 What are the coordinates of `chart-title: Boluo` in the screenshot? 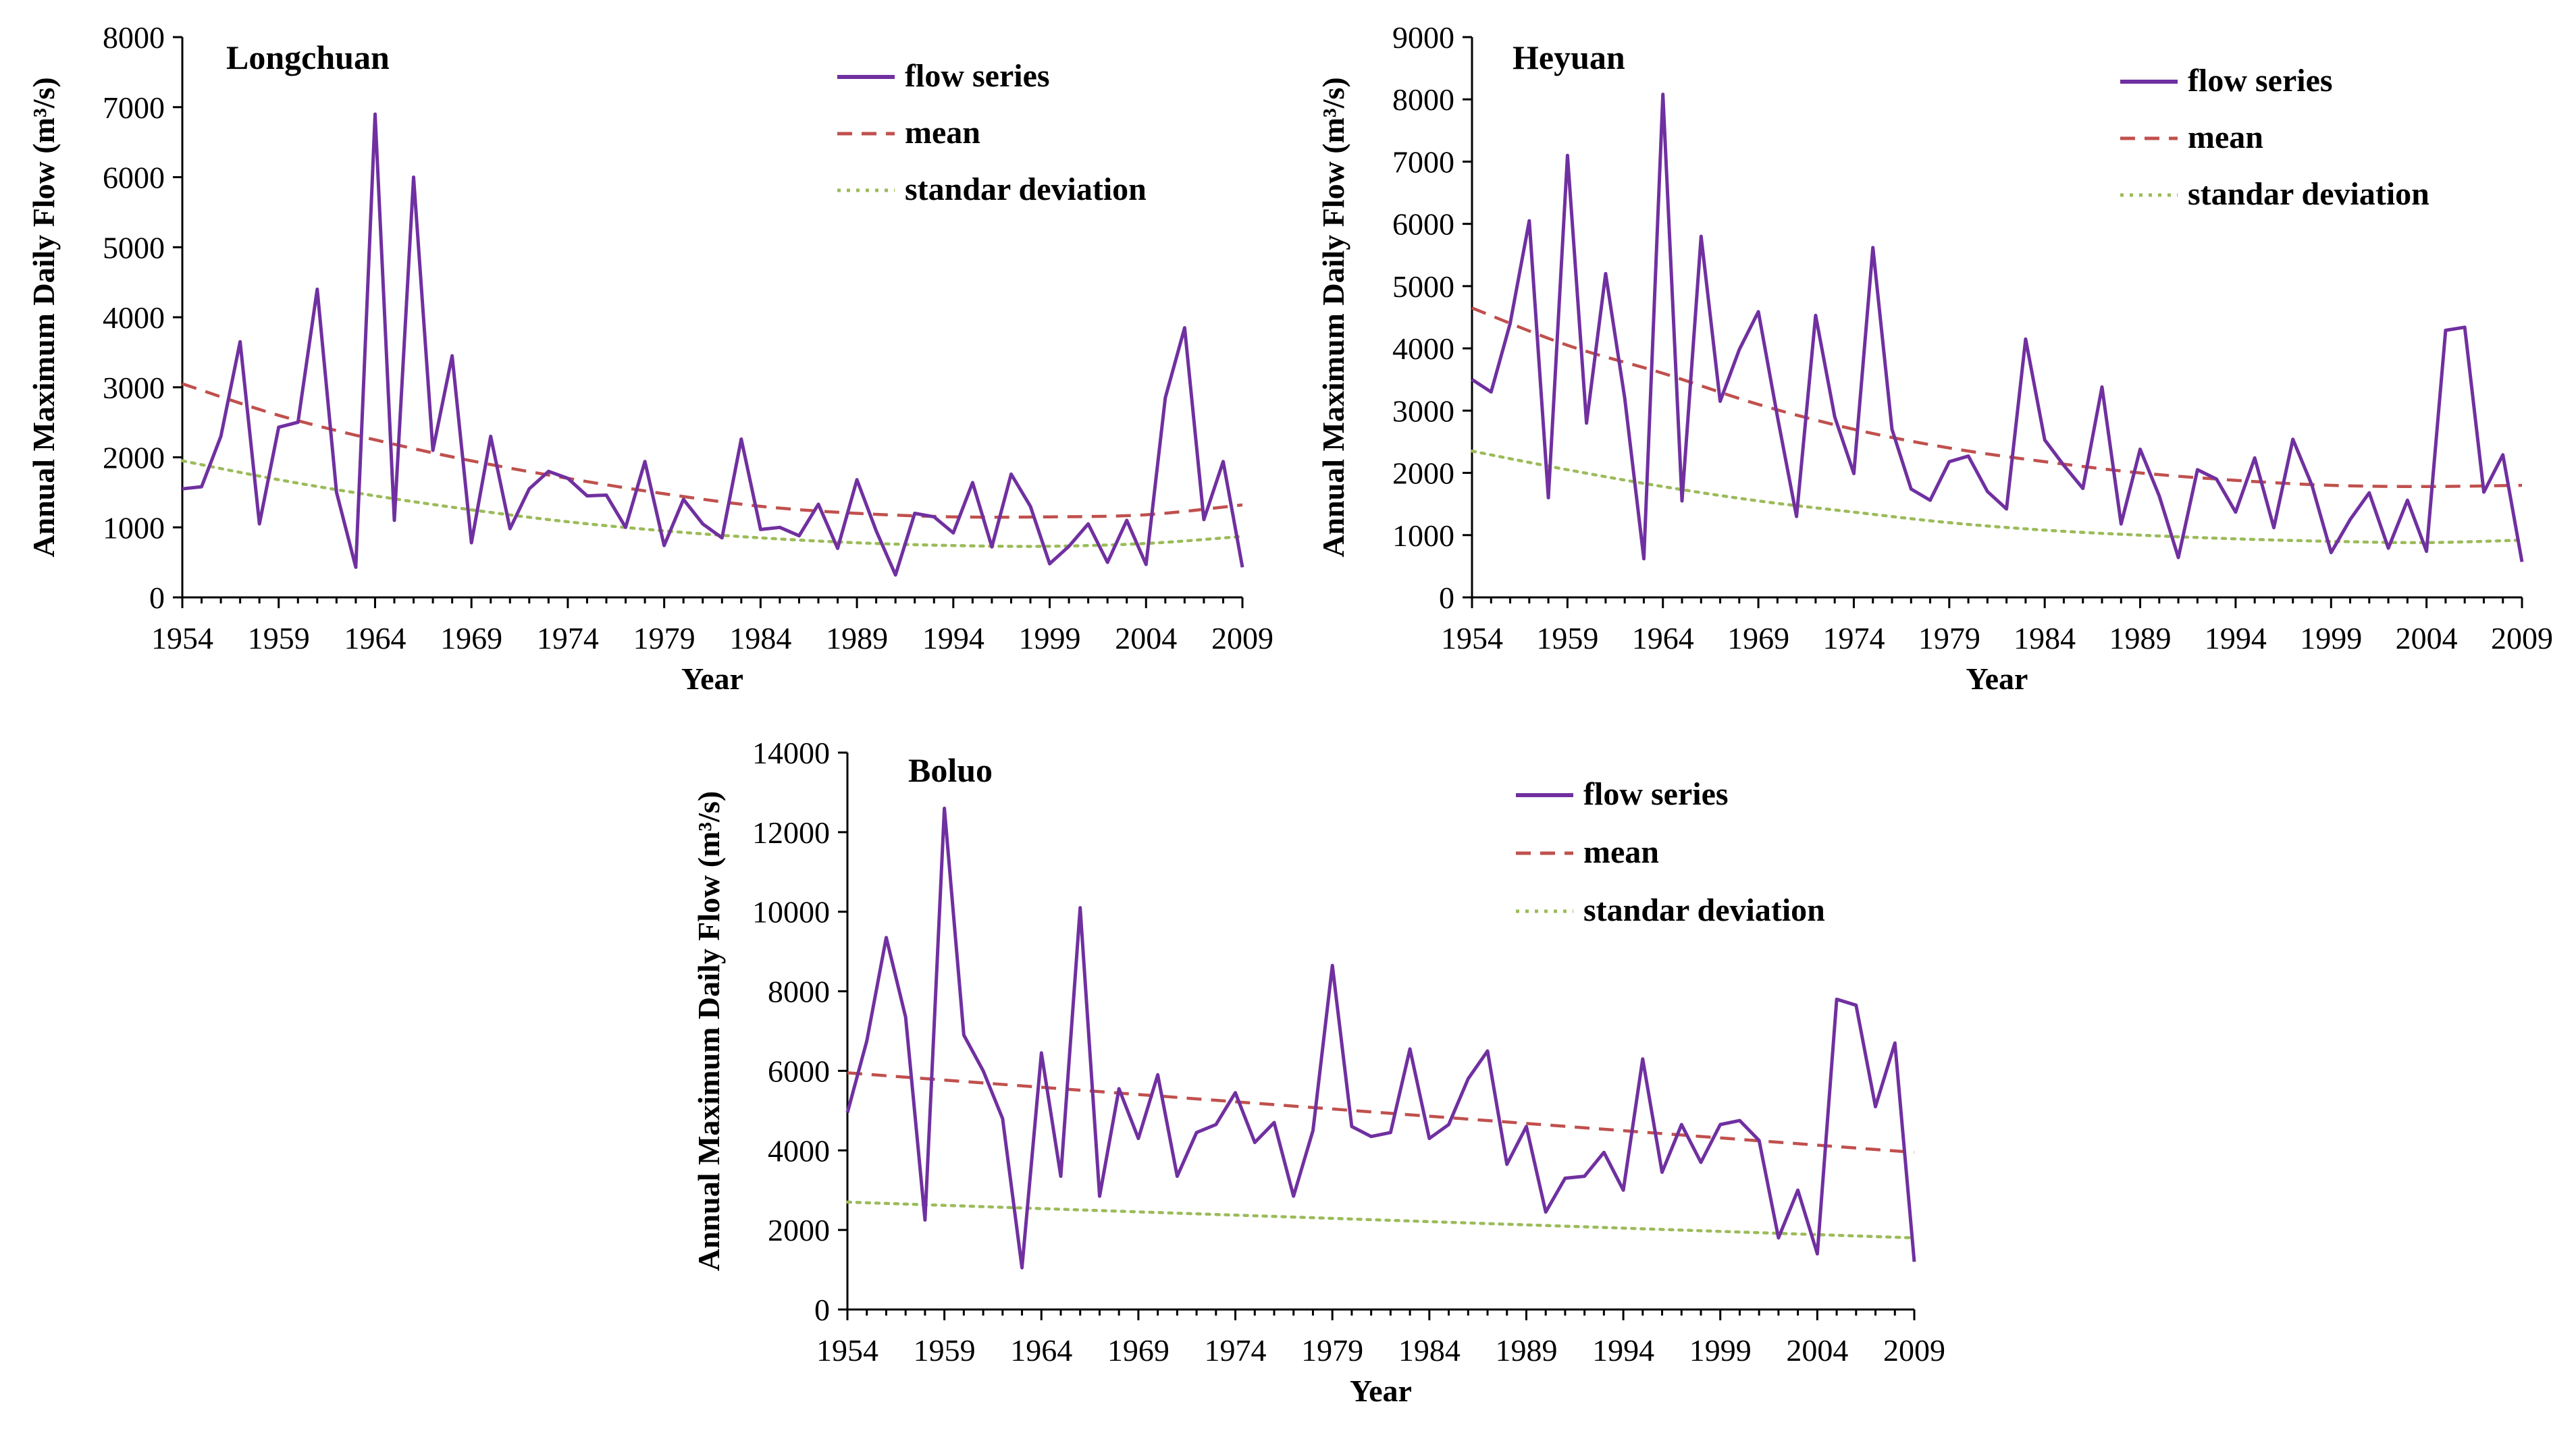 It's located at (951, 770).